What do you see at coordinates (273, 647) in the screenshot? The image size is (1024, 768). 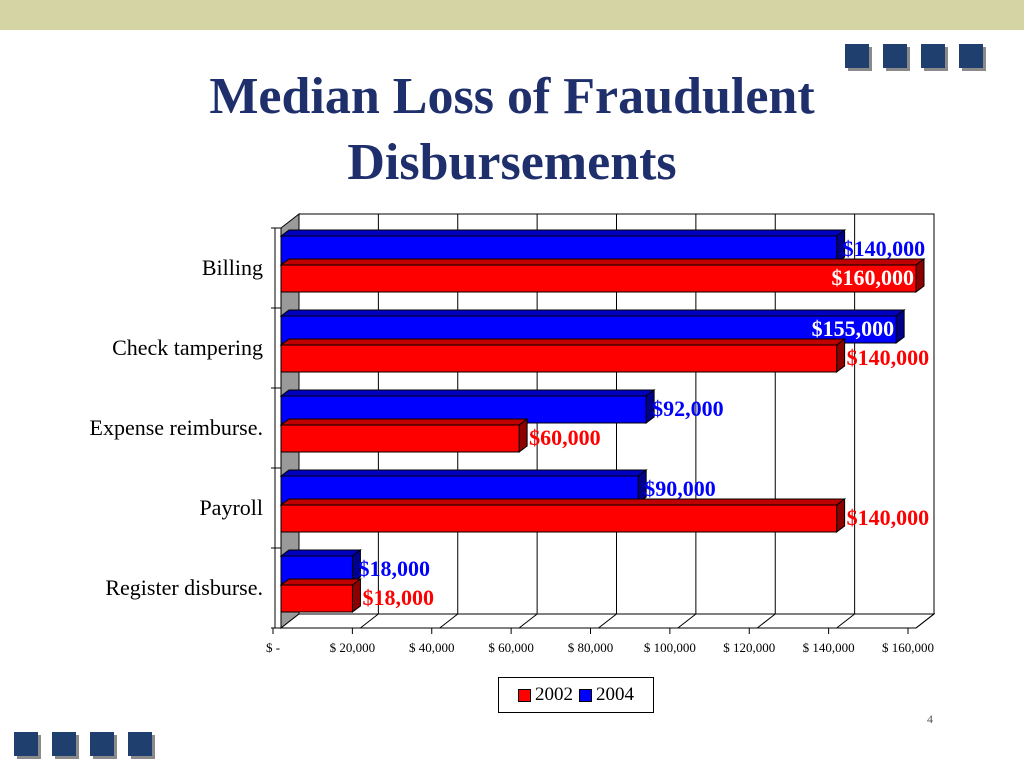 I see `x-tick-label: $ -` at bounding box center [273, 647].